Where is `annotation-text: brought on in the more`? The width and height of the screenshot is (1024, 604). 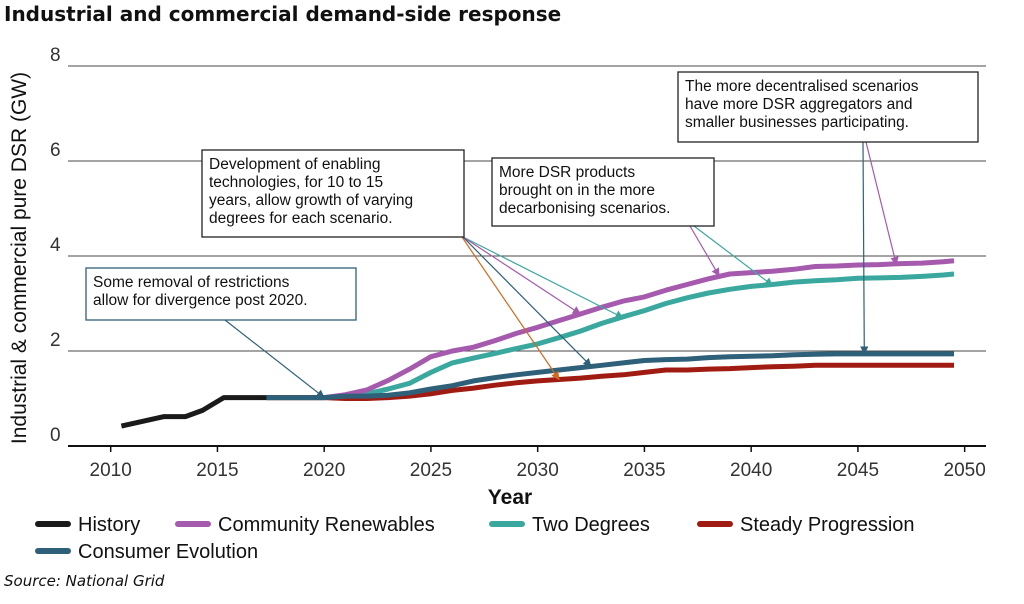 annotation-text: brought on in the more is located at coordinates (577, 190).